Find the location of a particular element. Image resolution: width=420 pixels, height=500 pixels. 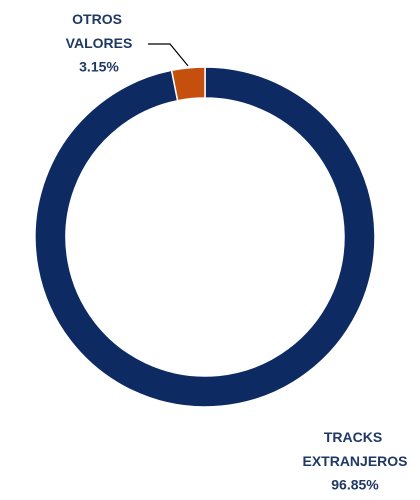

leader-line is located at coordinates (168, 55).